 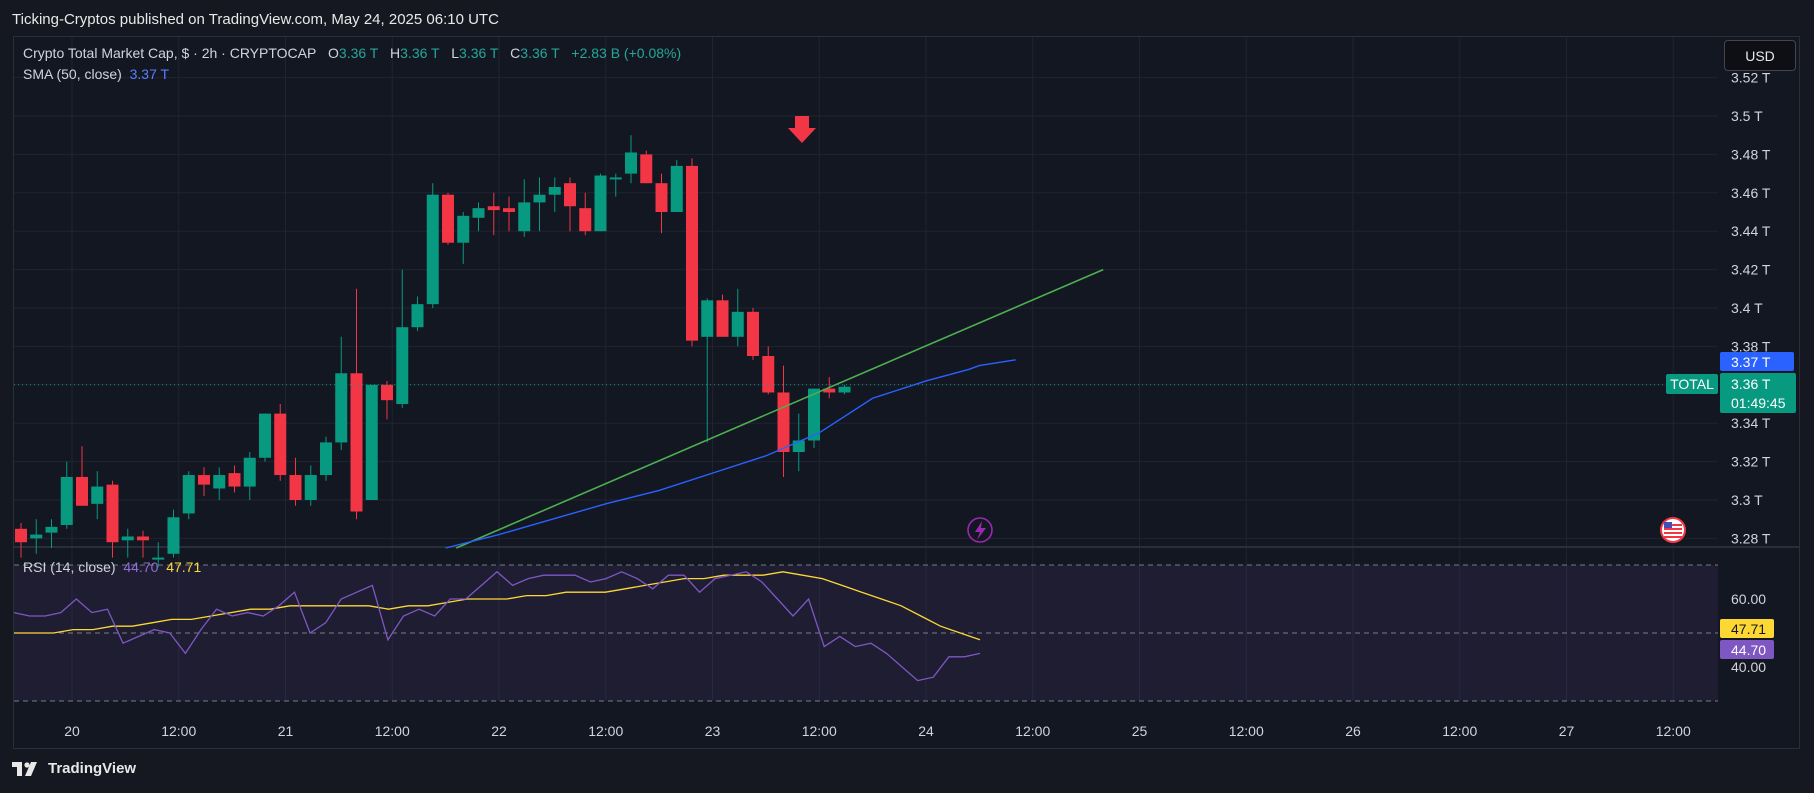 What do you see at coordinates (1747, 649) in the screenshot?
I see `rsi-tag` at bounding box center [1747, 649].